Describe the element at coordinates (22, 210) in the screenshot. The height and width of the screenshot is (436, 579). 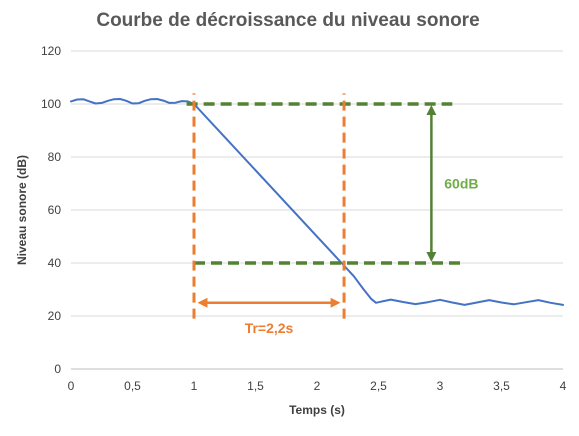
I see `y-axis-label: Niveau sonore (dB)` at that location.